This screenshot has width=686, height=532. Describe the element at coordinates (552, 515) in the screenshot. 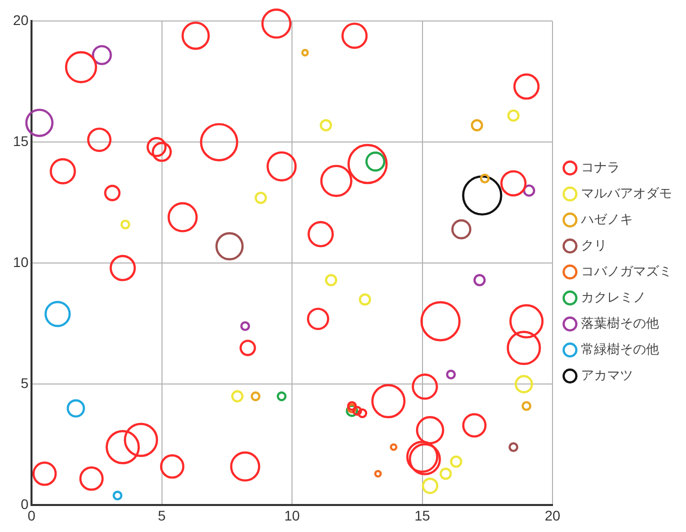

I see `x-tick-label: 20` at that location.